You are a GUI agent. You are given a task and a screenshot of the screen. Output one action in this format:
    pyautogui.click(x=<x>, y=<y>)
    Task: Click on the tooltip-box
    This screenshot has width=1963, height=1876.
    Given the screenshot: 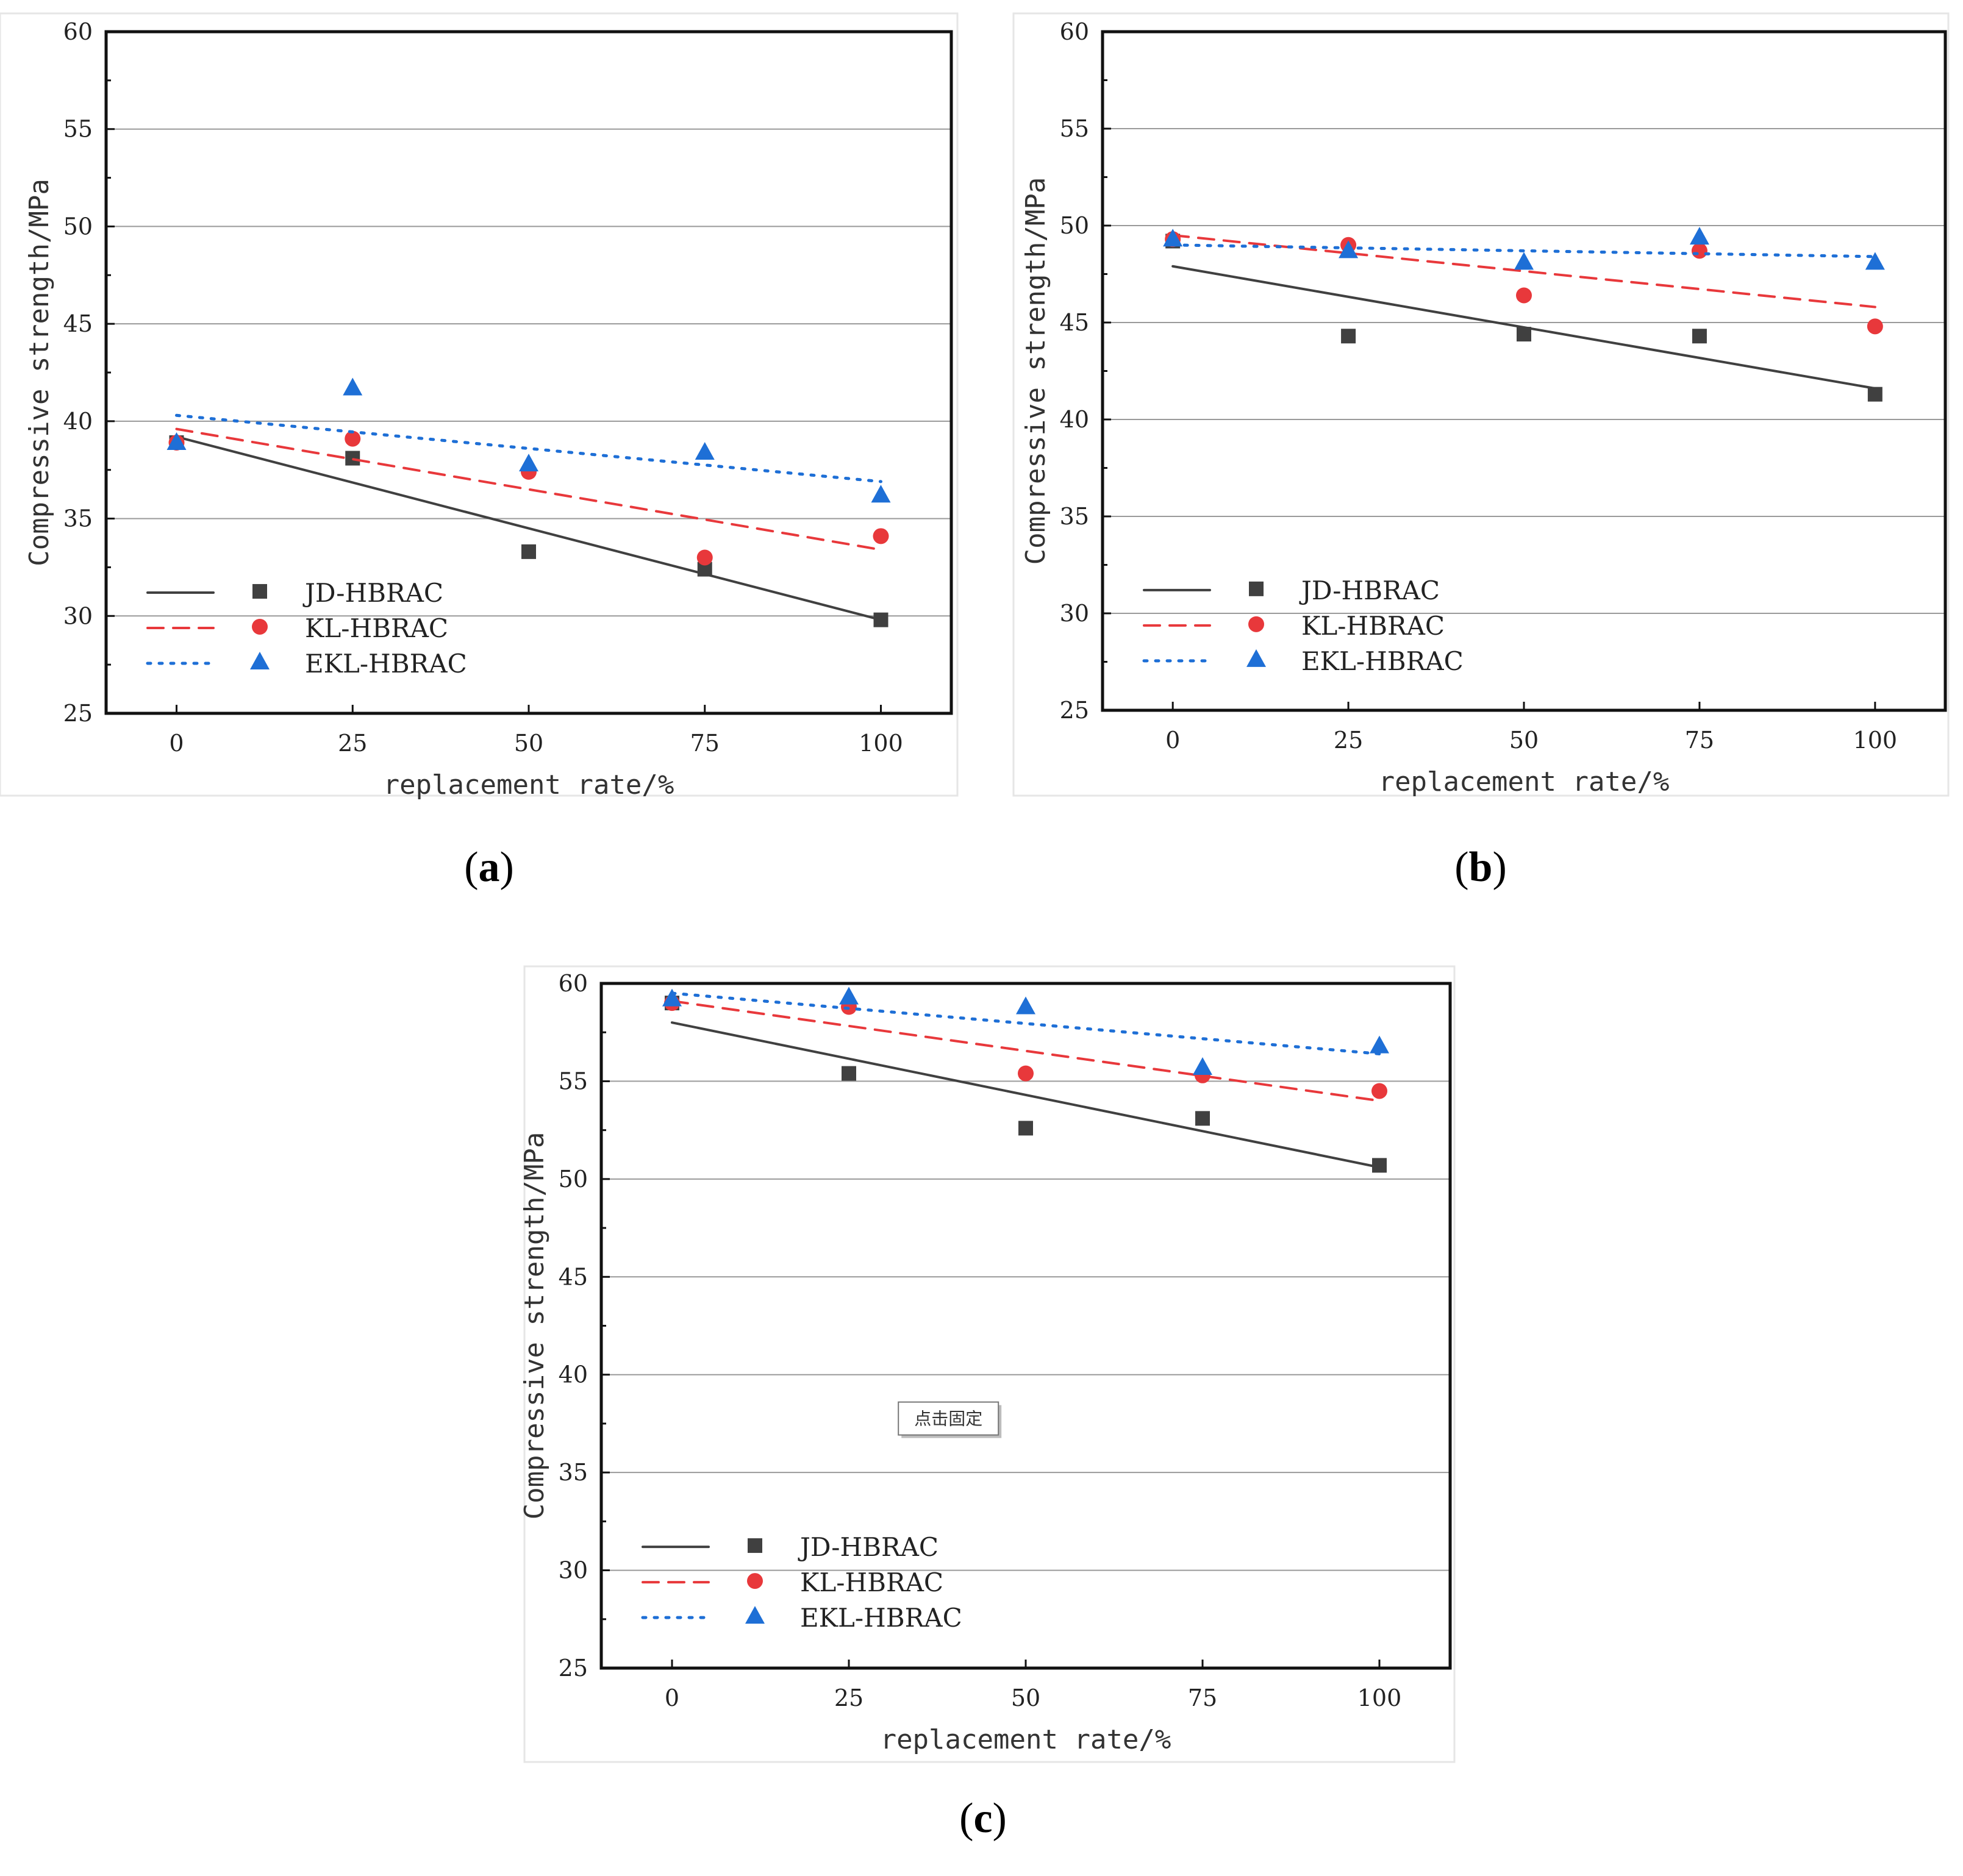 What is the action you would take?
    pyautogui.click(x=948, y=1418)
    